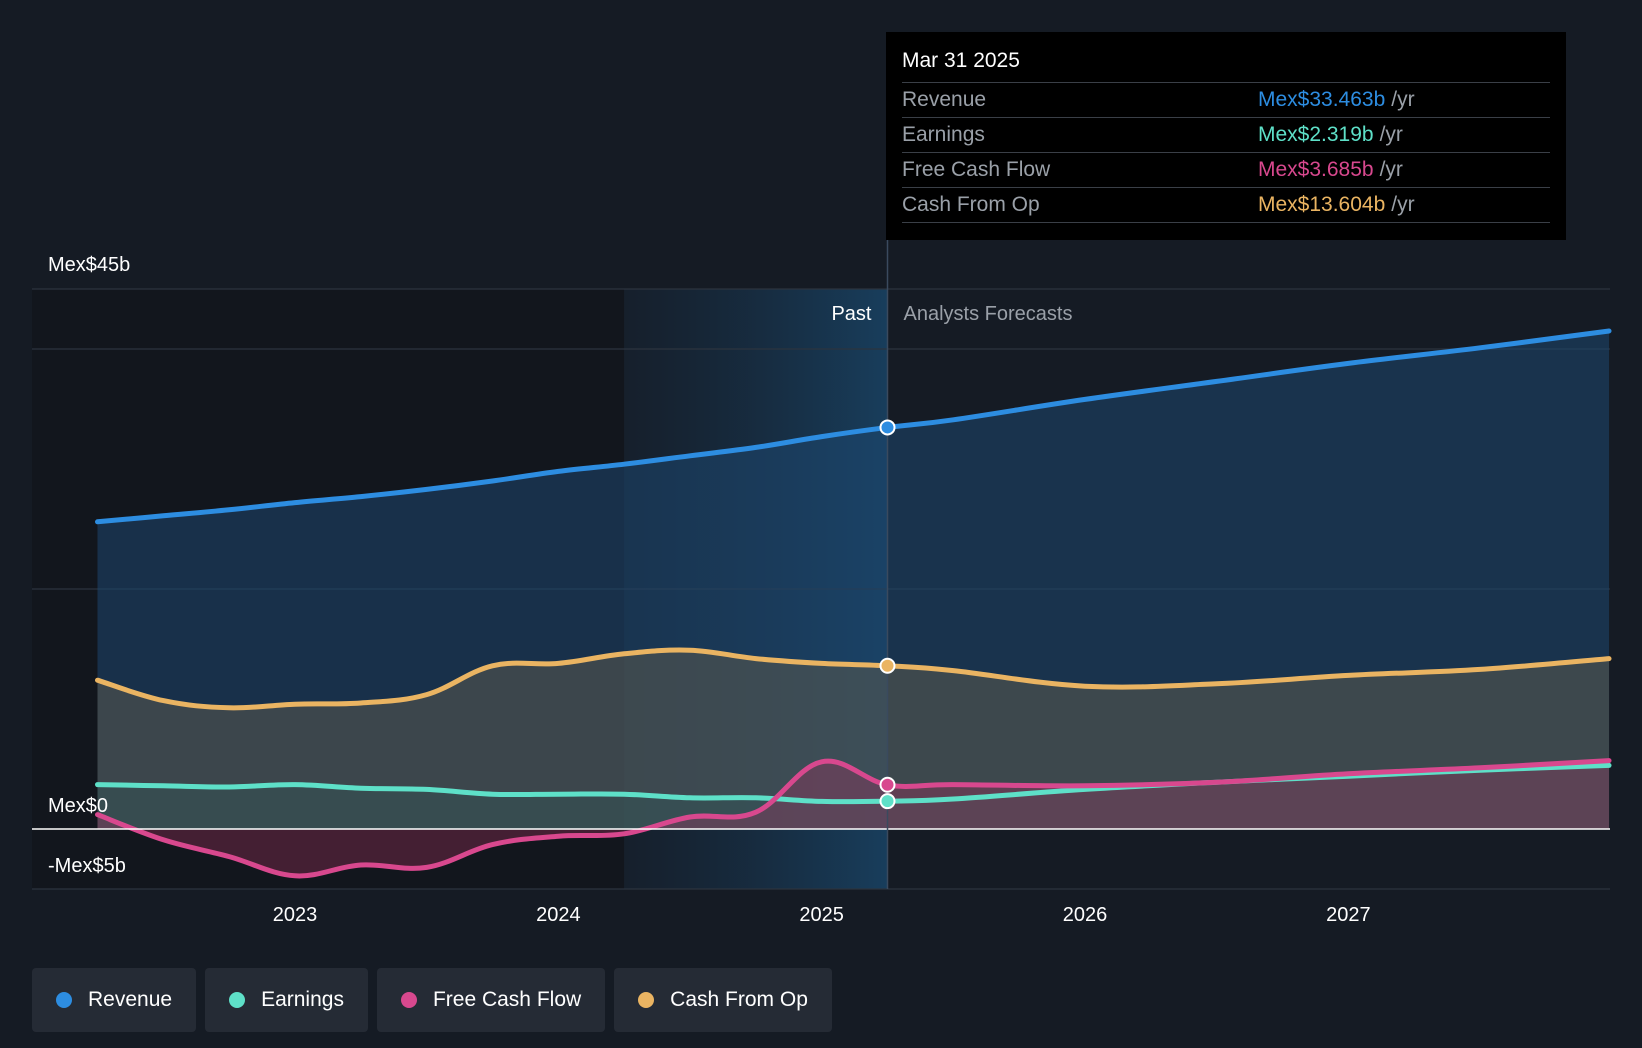 The width and height of the screenshot is (1642, 1048). What do you see at coordinates (1322, 99) in the screenshot?
I see `tooltip-value: Mex$33.463b` at bounding box center [1322, 99].